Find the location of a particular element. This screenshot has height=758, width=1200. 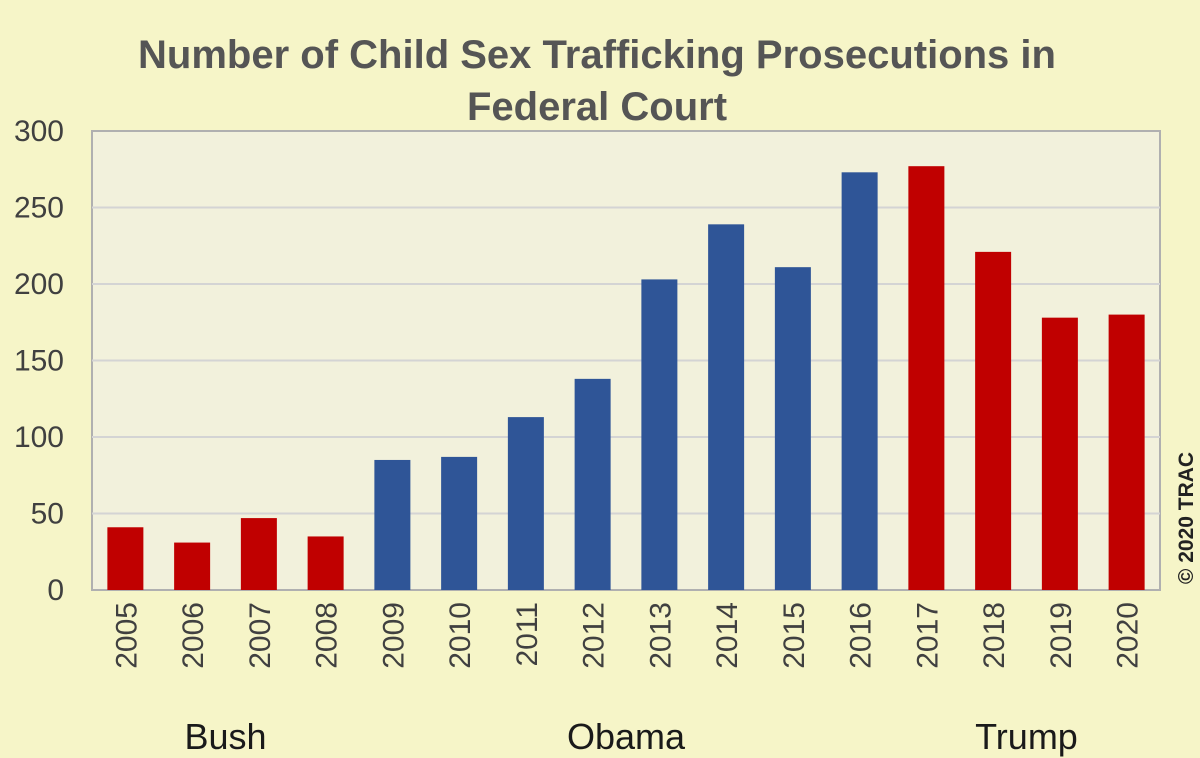

administration-labels: Bush Obama Trump is located at coordinates (630, 736).